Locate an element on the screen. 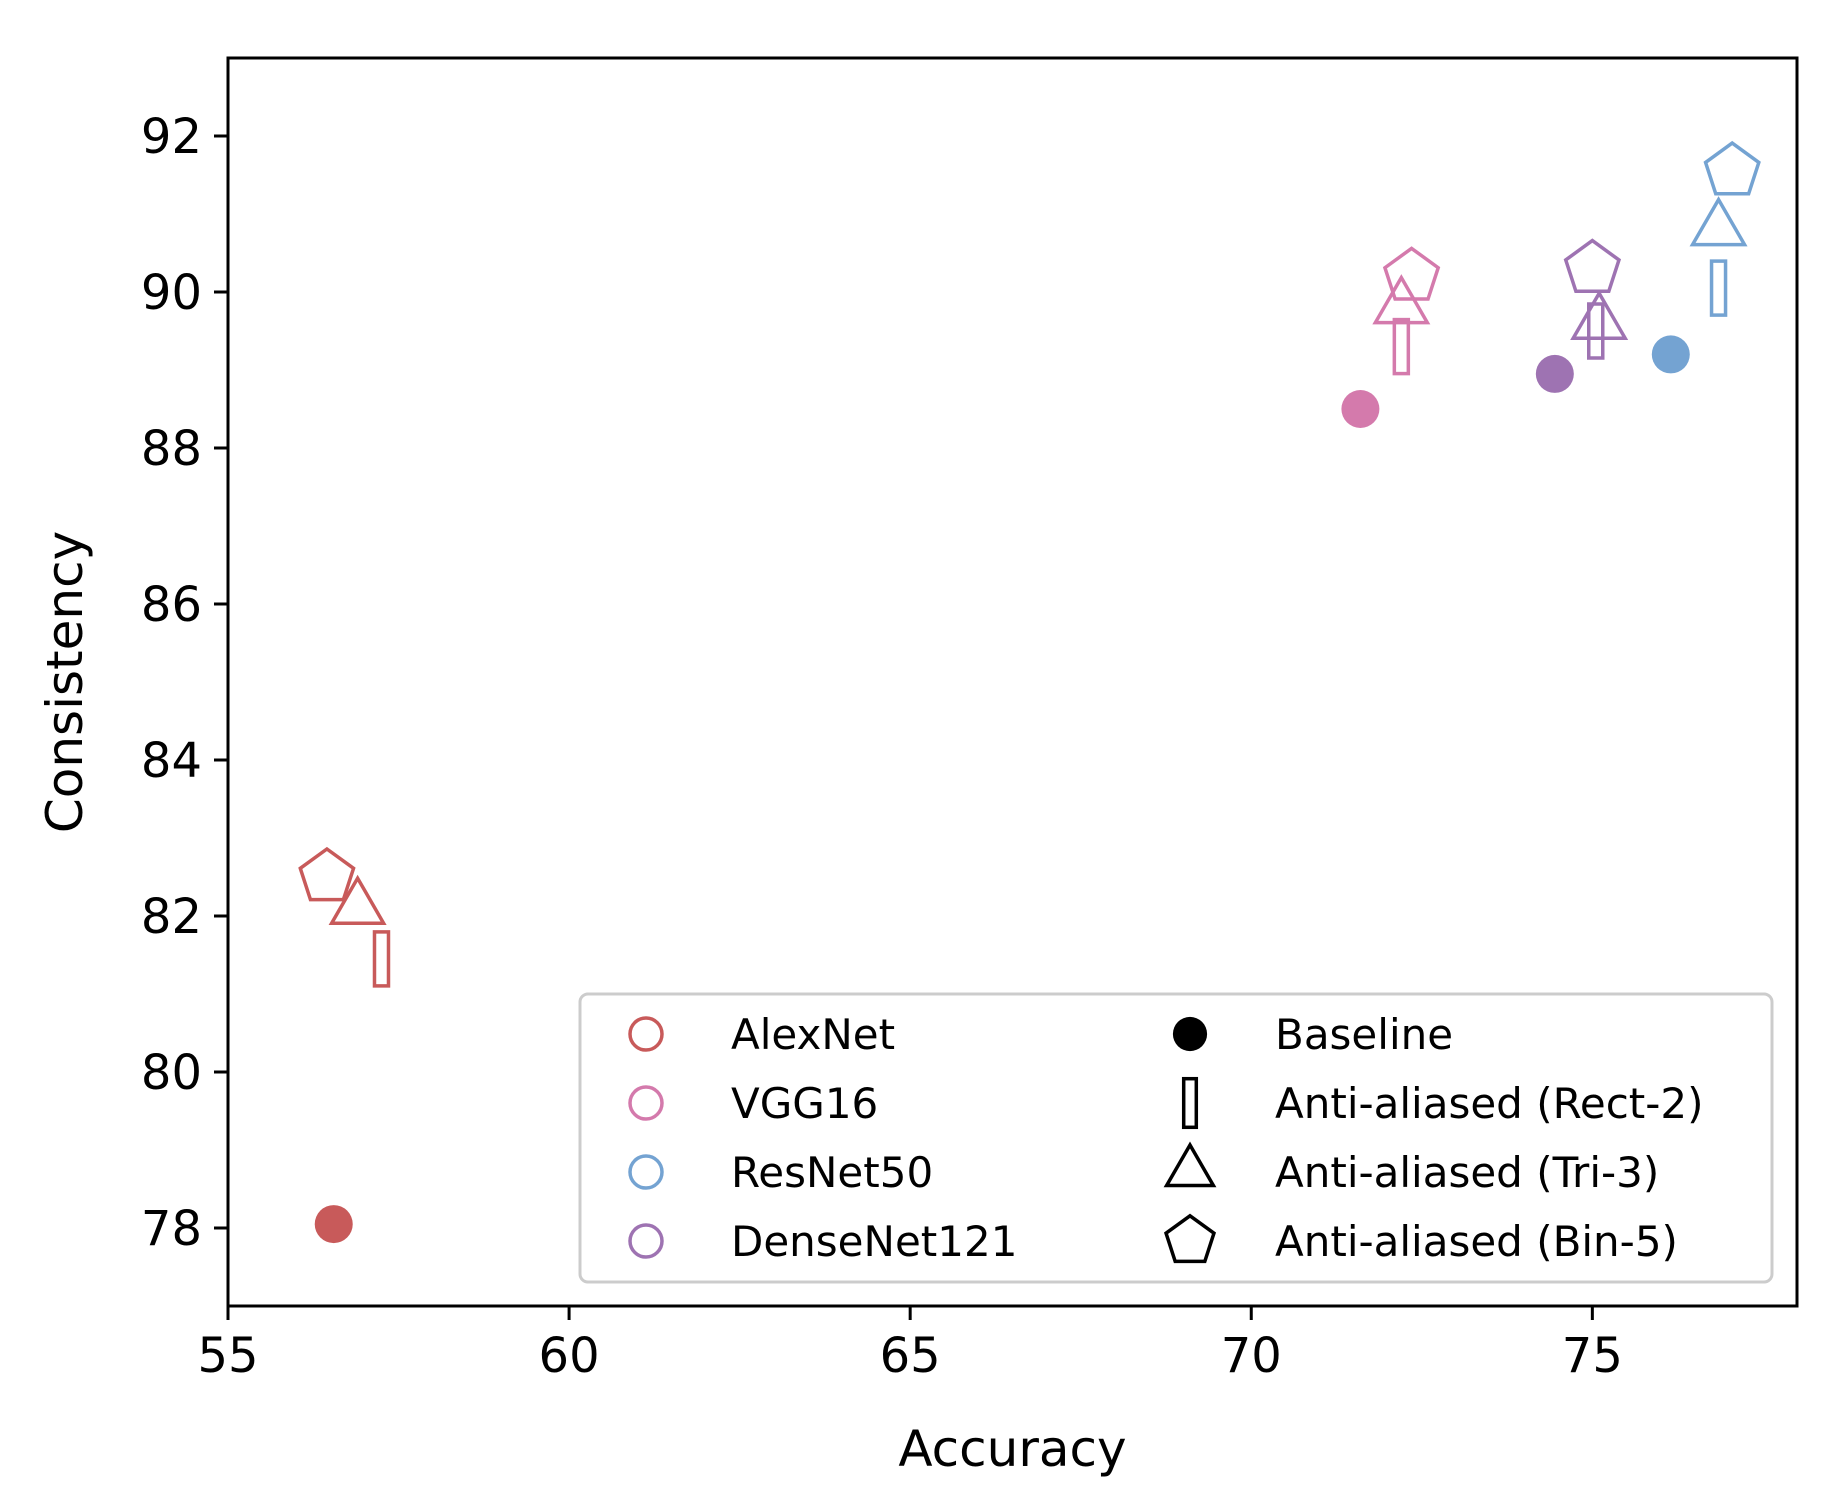  legend-box is located at coordinates (1176, 1138).